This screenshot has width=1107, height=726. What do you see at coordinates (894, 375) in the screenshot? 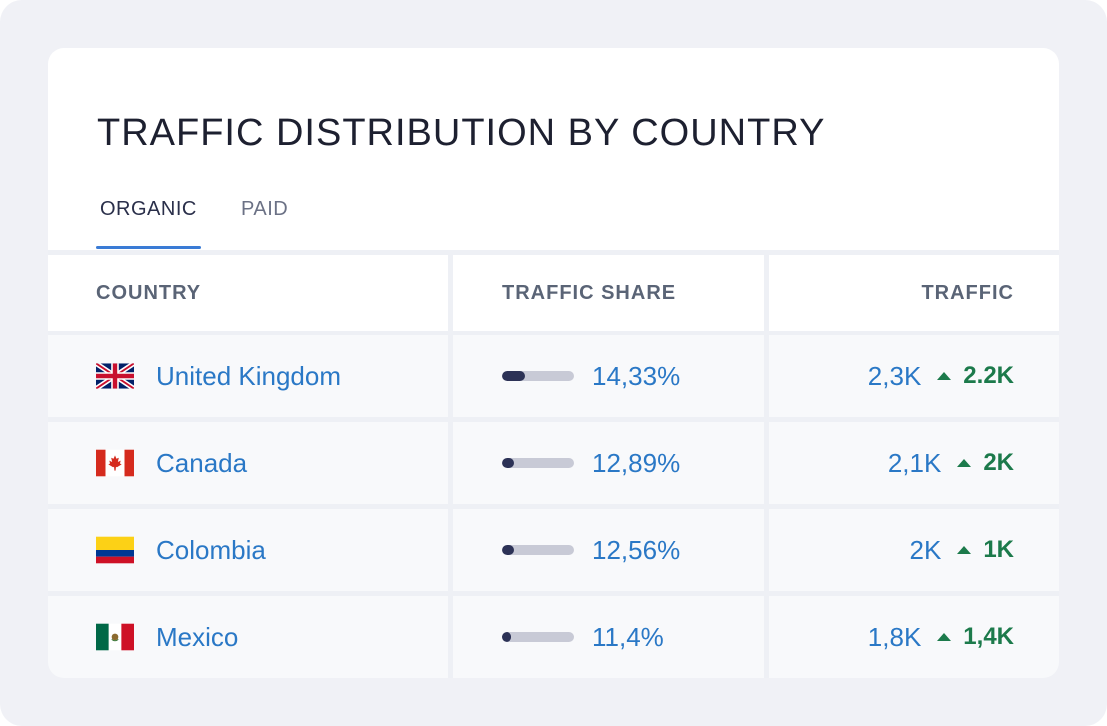
I see `traffic-value: 2,3K` at bounding box center [894, 375].